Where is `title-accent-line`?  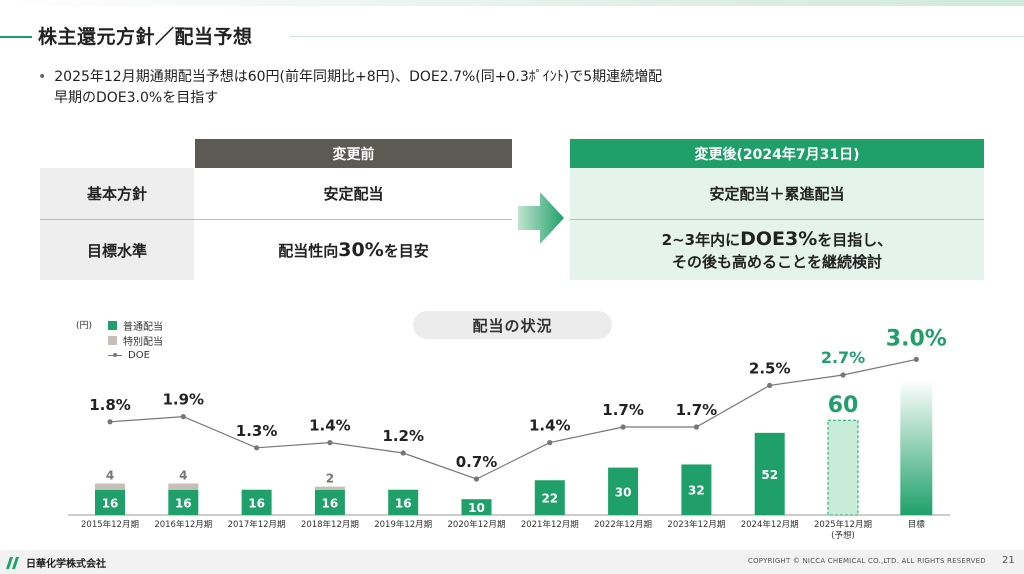 title-accent-line is located at coordinates (16, 37).